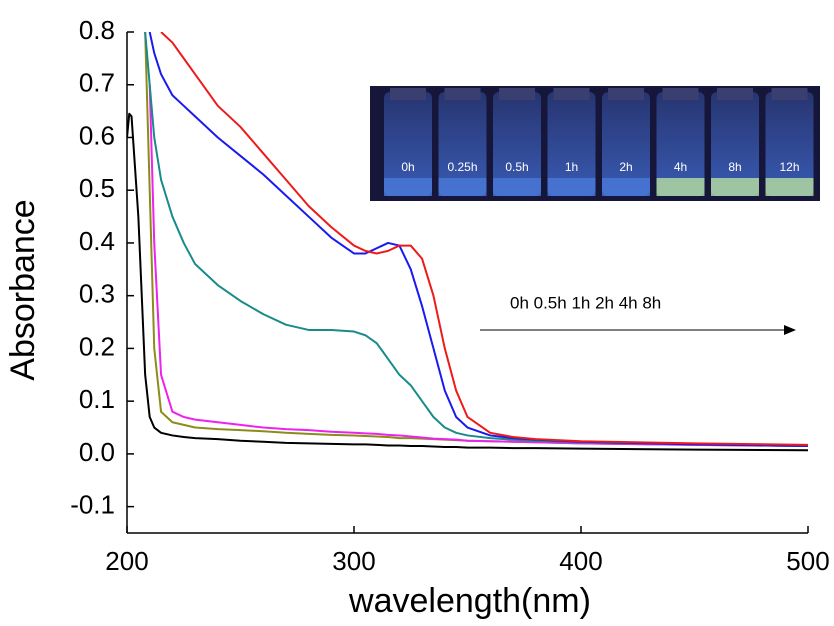 This screenshot has height=626, width=834. What do you see at coordinates (97, 399) in the screenshot?
I see `y-tick-label: 0.1` at bounding box center [97, 399].